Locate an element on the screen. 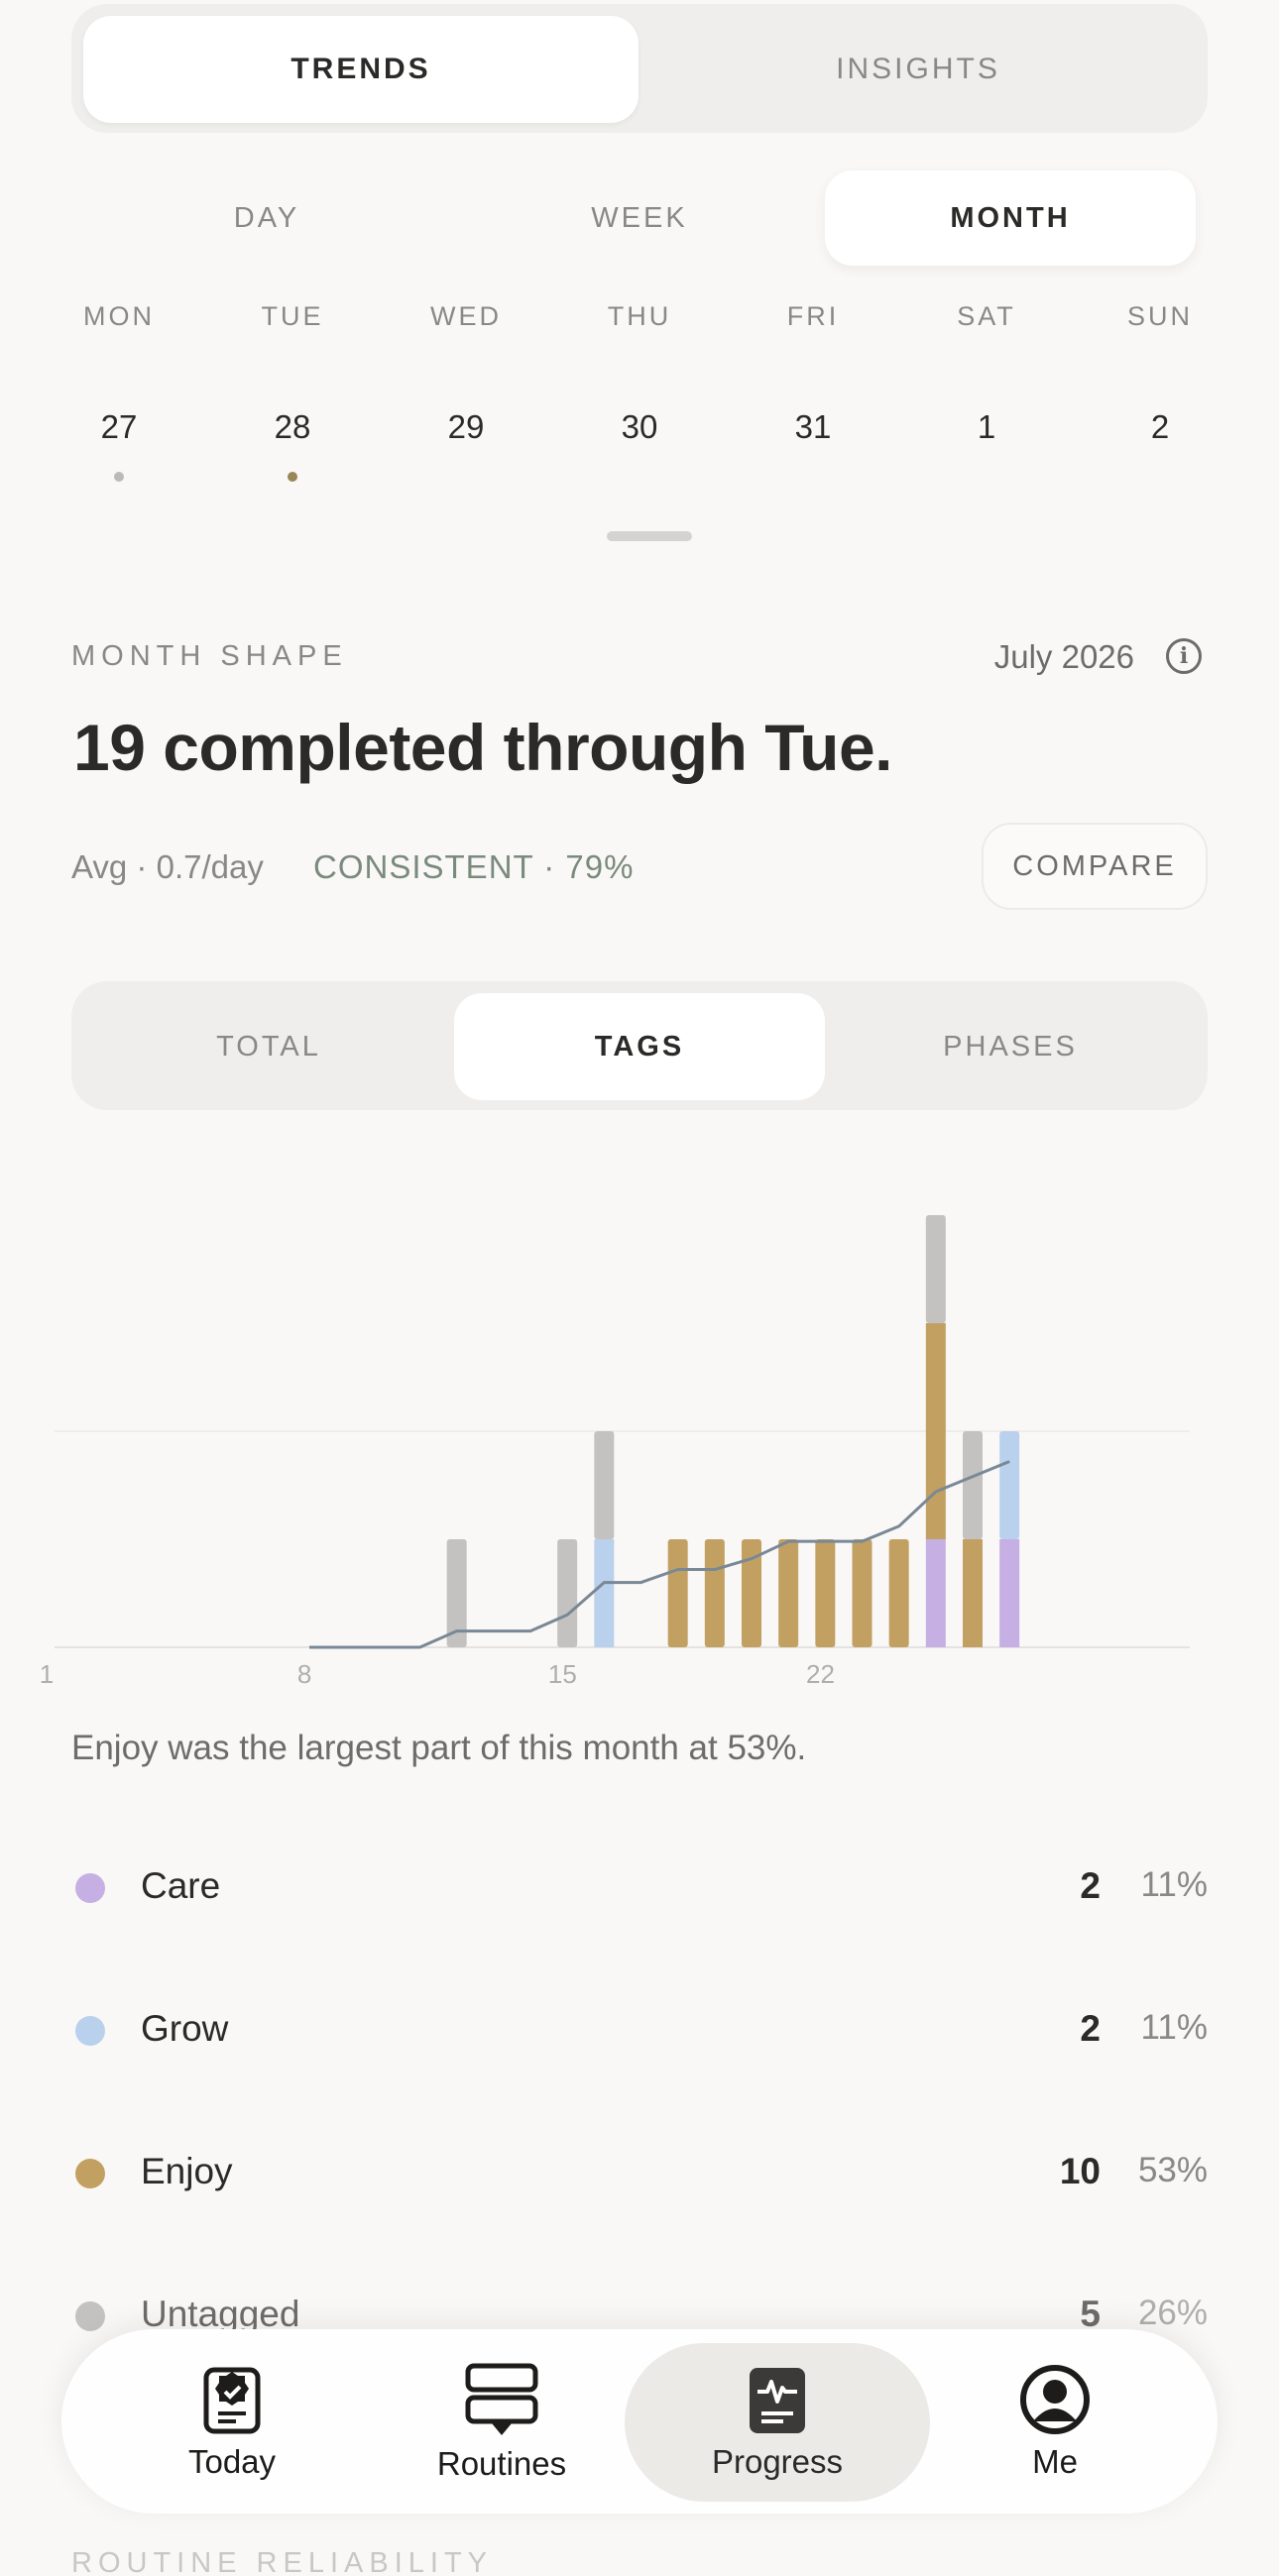 The image size is (1279, 2576). x-tick-label: 8 is located at coordinates (304, 1674).